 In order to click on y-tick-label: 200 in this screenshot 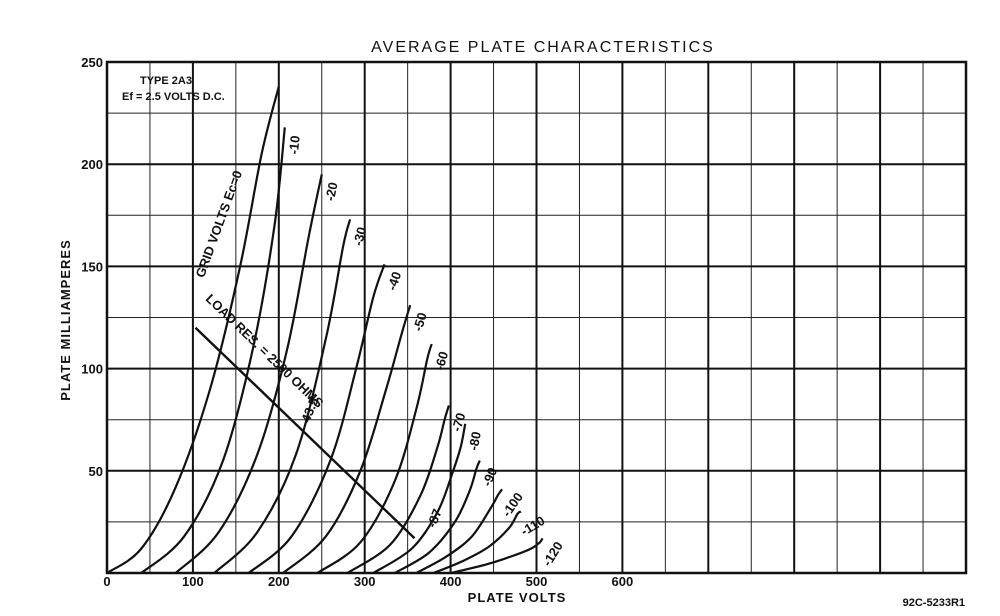, I will do `click(92, 164)`.